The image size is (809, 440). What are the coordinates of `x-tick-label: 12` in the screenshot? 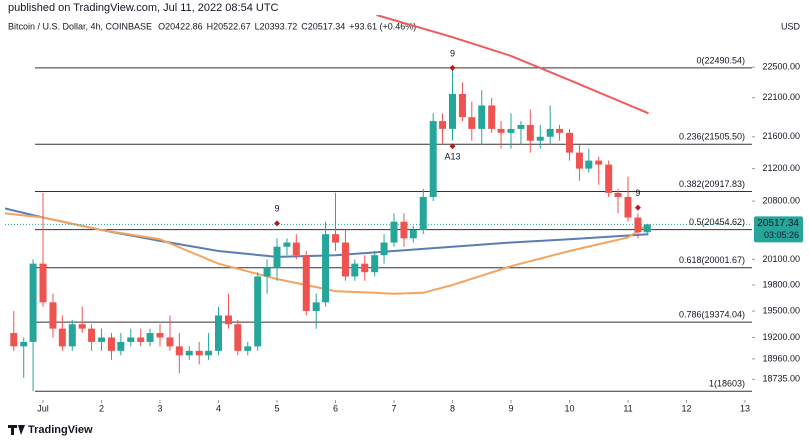 It's located at (686, 408).